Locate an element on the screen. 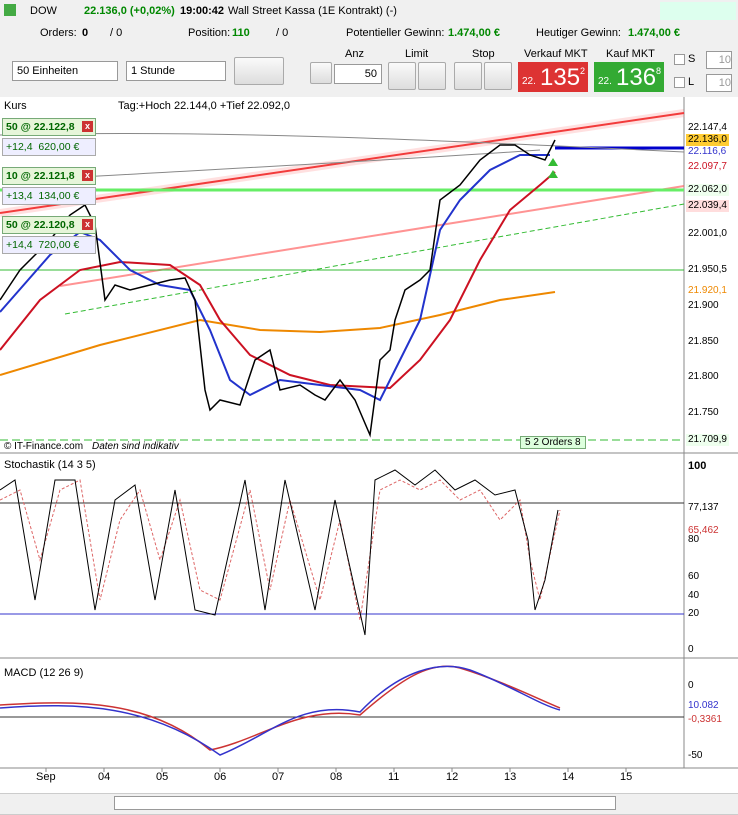 Image resolution: width=738 pixels, height=815 pixels. orders: 0 is located at coordinates (85, 33).